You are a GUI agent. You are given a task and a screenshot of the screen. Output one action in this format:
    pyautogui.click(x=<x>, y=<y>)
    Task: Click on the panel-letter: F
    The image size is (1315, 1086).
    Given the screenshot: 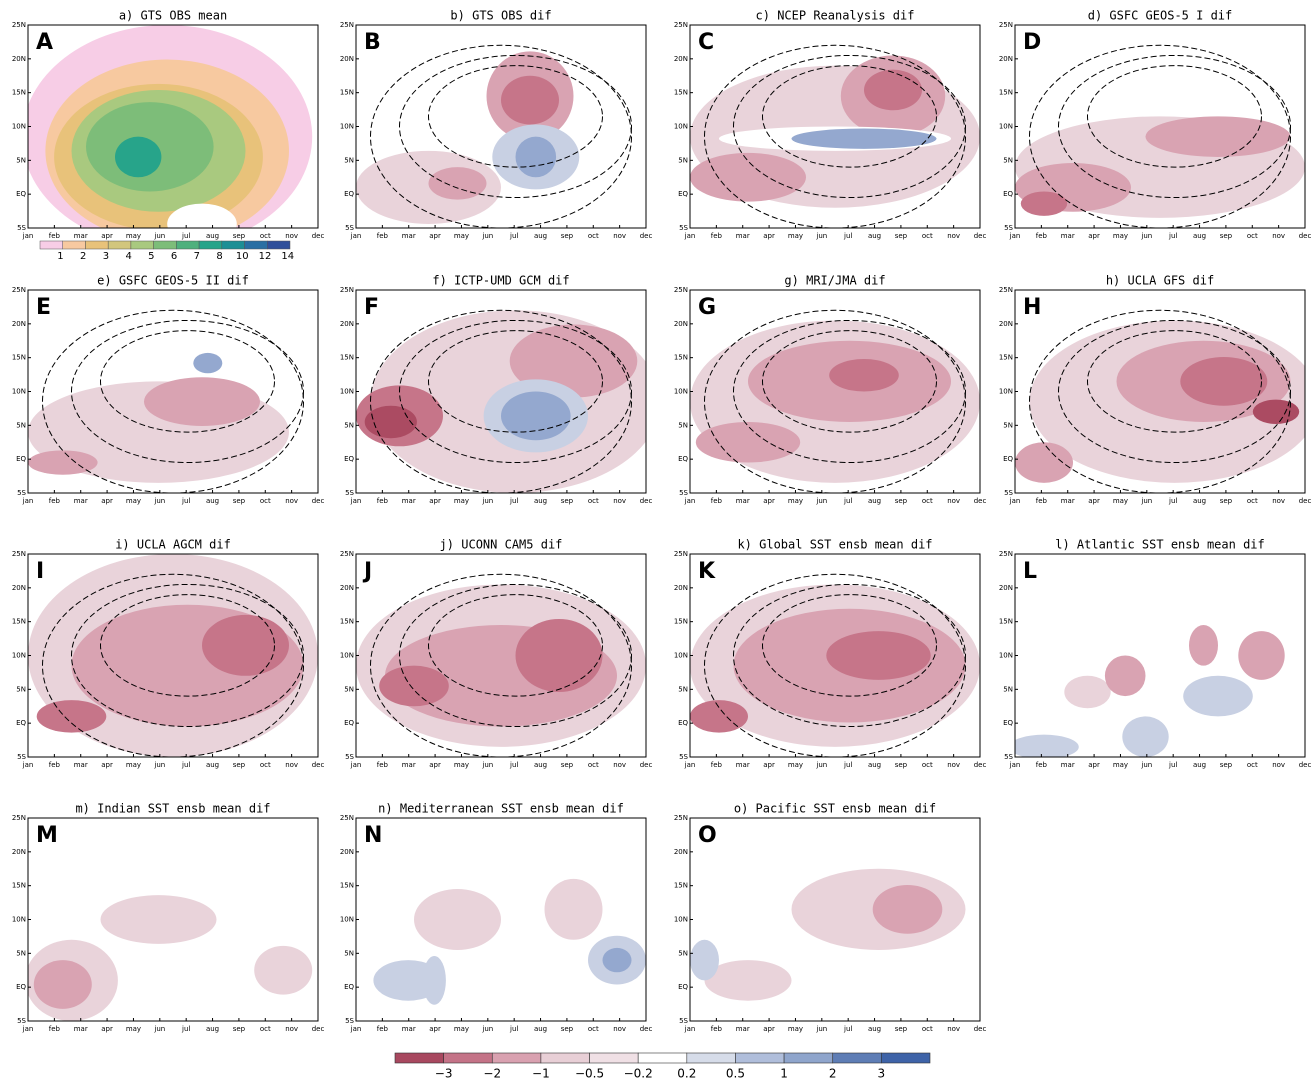 What is the action you would take?
    pyautogui.click(x=371, y=307)
    